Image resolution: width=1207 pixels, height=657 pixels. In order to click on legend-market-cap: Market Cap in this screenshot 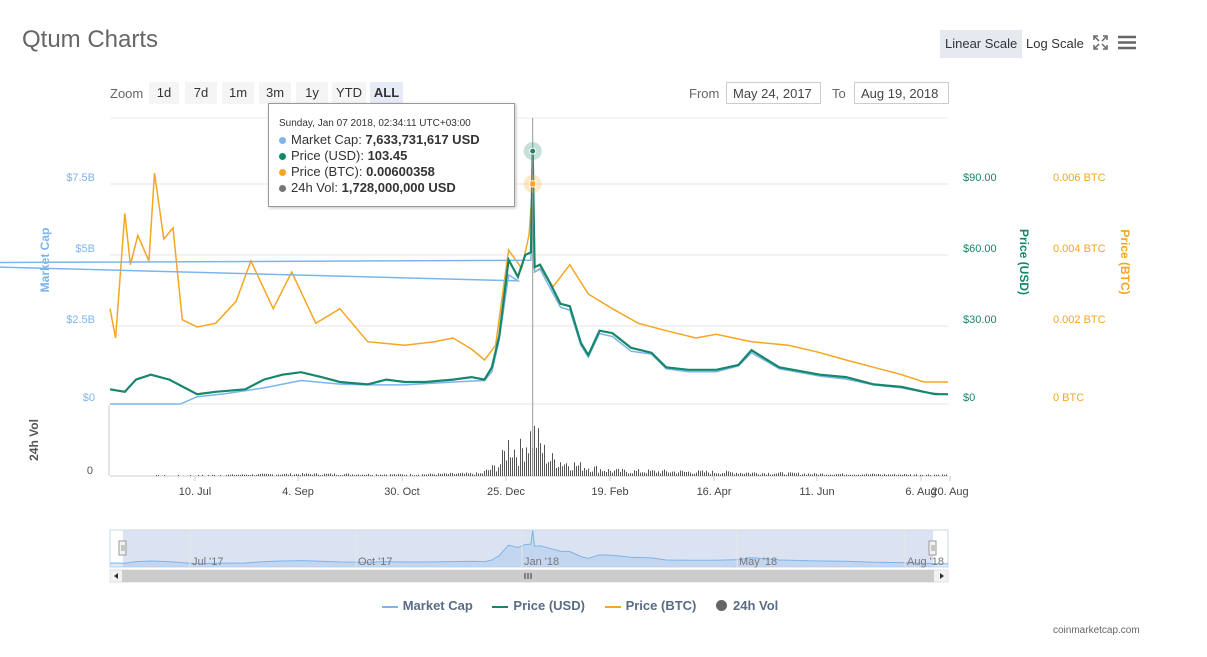, I will do `click(427, 605)`.